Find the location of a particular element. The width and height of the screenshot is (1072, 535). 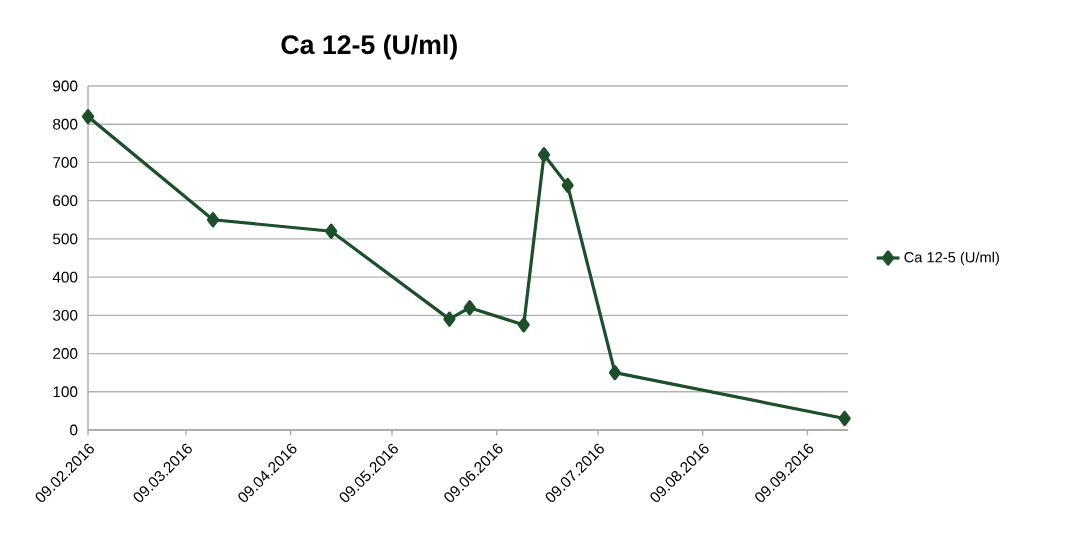

y-tick-label: 500 is located at coordinates (65, 239).